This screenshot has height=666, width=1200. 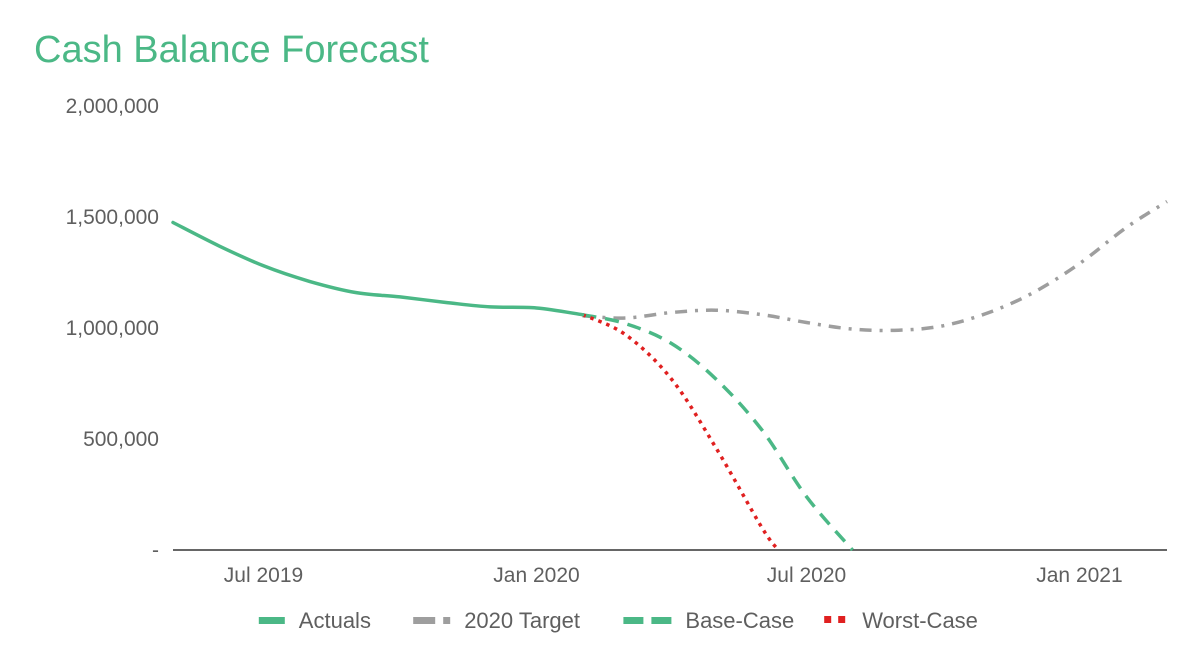 What do you see at coordinates (739, 620) in the screenshot?
I see `legend-label: Base-Case` at bounding box center [739, 620].